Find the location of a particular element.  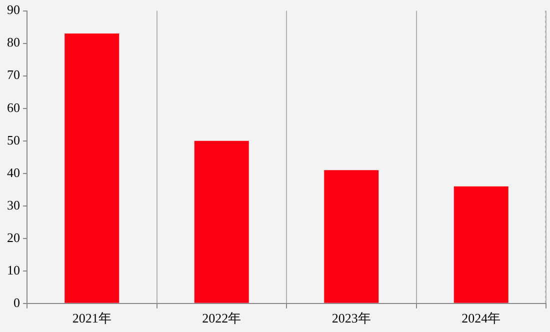

y-tick-label: 80 is located at coordinates (13, 42).